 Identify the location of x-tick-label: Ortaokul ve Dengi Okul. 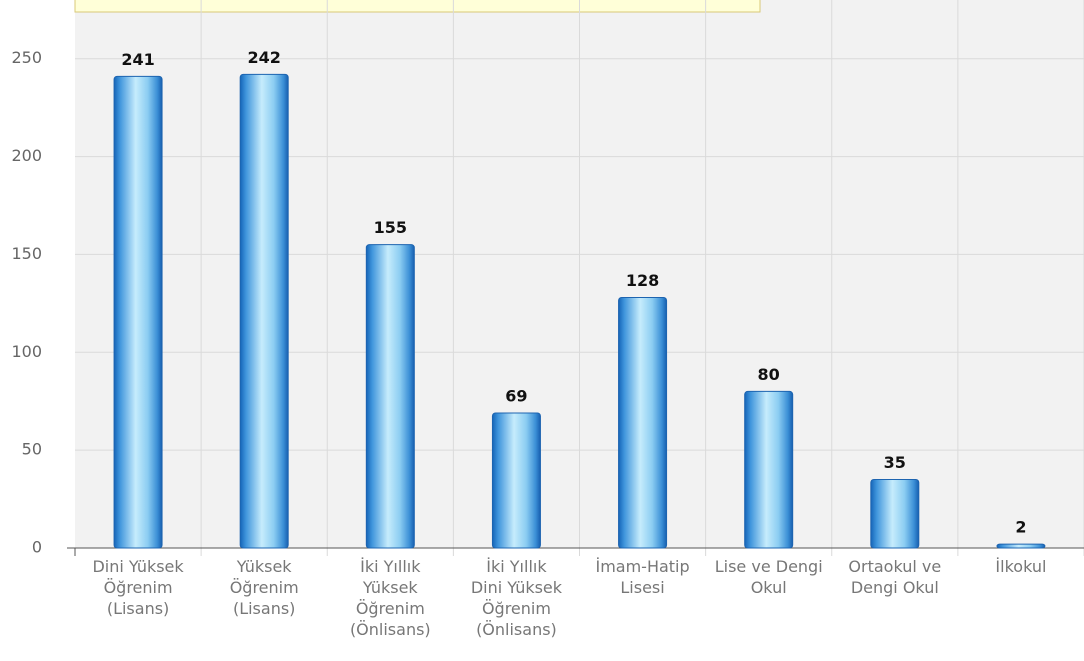
(895, 577).